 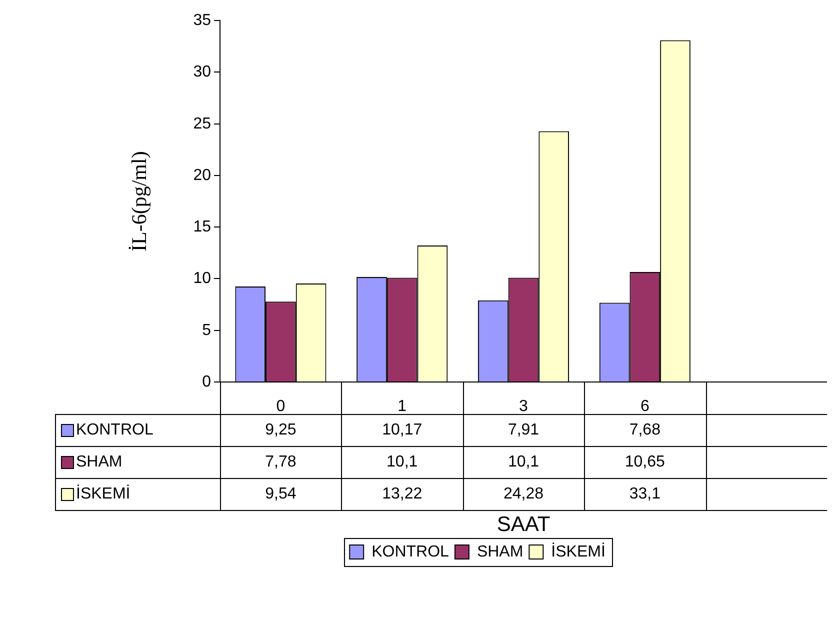 I want to click on y-tick-label: 0, so click(x=207, y=381).